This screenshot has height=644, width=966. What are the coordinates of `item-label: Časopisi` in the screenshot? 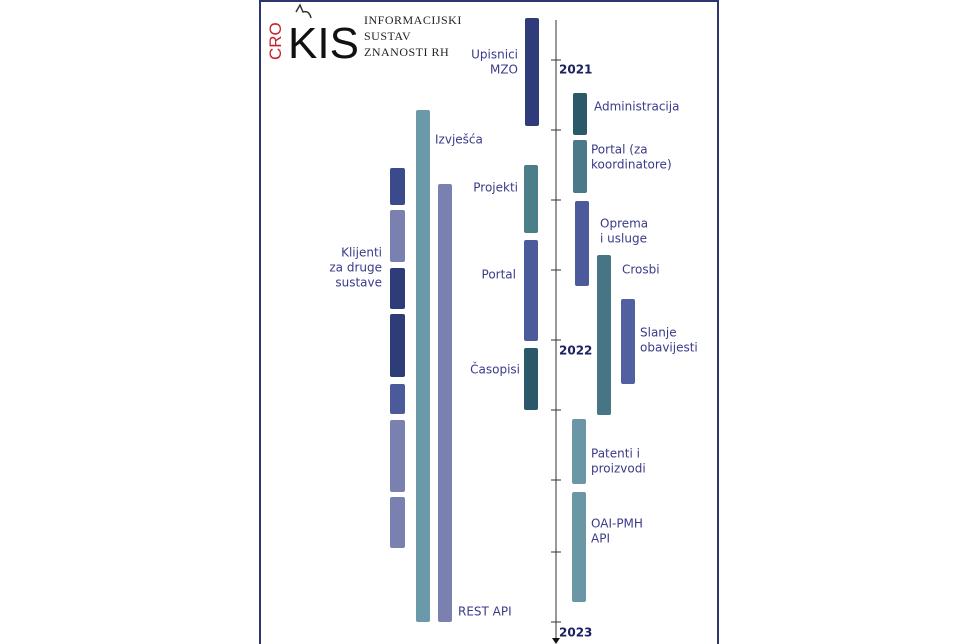 It's located at (495, 369).